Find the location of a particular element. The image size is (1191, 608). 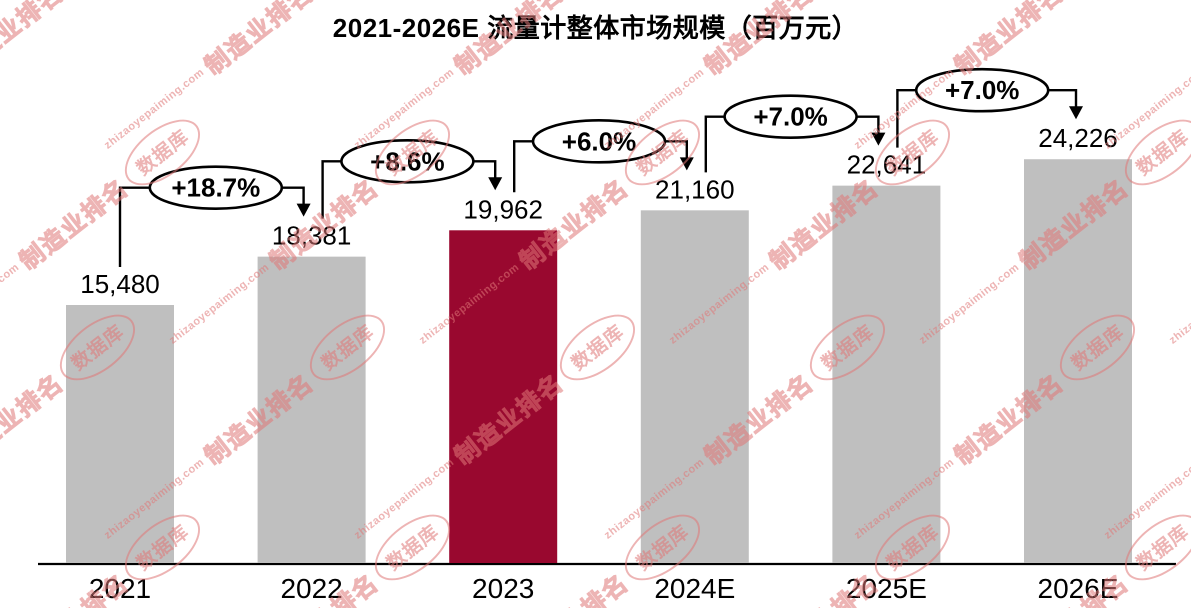

growth-label: +6.0% is located at coordinates (599, 141).